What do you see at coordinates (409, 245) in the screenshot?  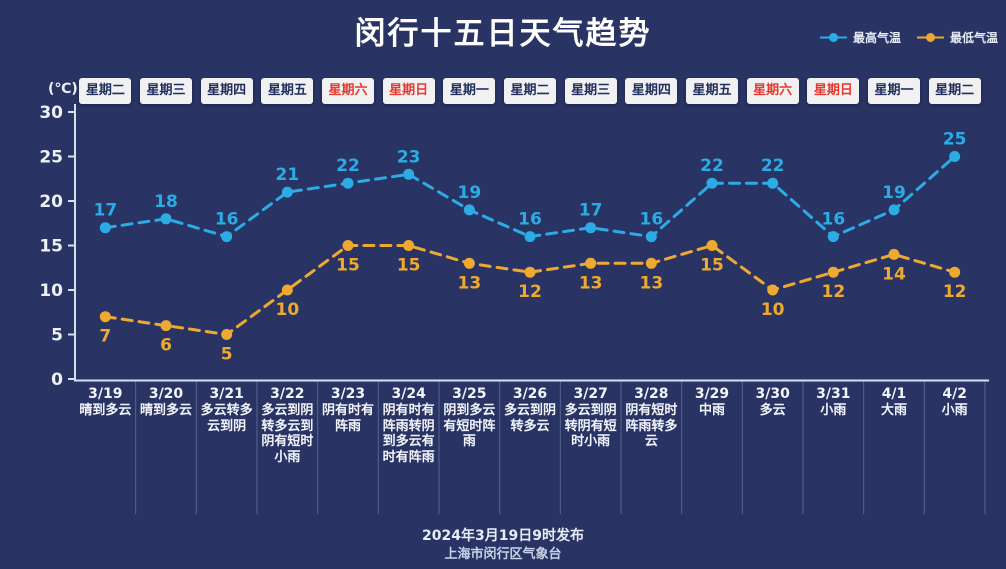 I see `low-temp-point-3/24` at bounding box center [409, 245].